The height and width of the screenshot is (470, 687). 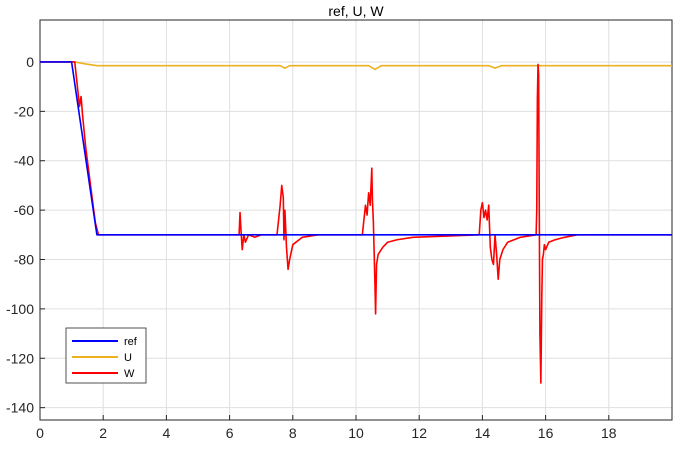 I want to click on y-tick-label: -100, so click(x=20, y=309).